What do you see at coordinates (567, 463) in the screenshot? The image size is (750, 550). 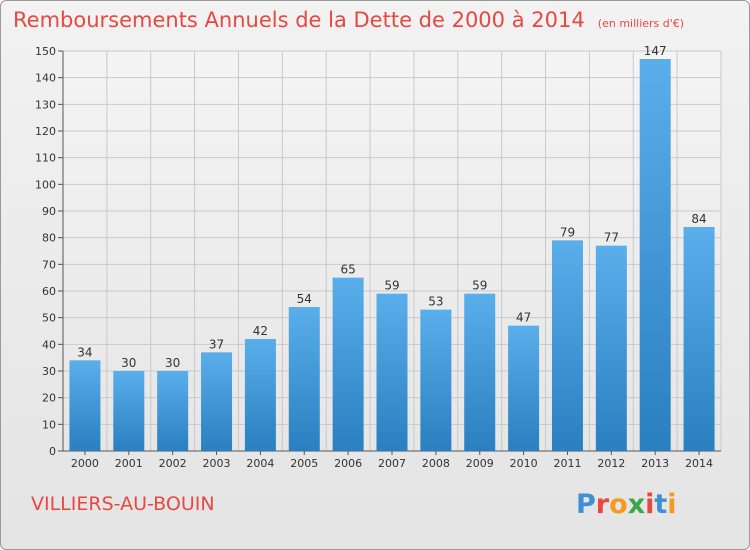 I see `x-tick-label: 2011` at bounding box center [567, 463].